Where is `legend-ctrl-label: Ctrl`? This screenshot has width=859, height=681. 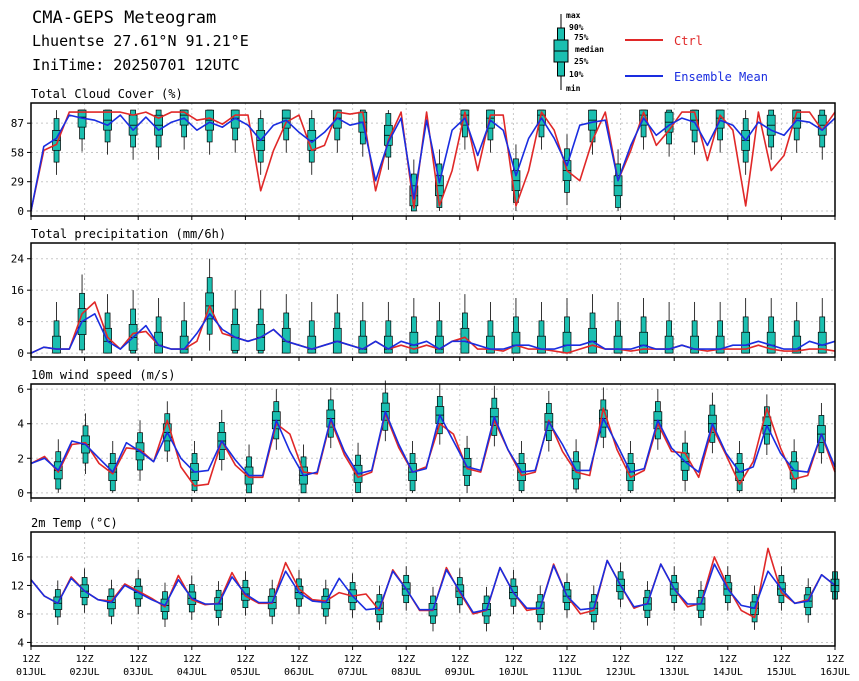 legend-ctrl-label: Ctrl is located at coordinates (688, 41).